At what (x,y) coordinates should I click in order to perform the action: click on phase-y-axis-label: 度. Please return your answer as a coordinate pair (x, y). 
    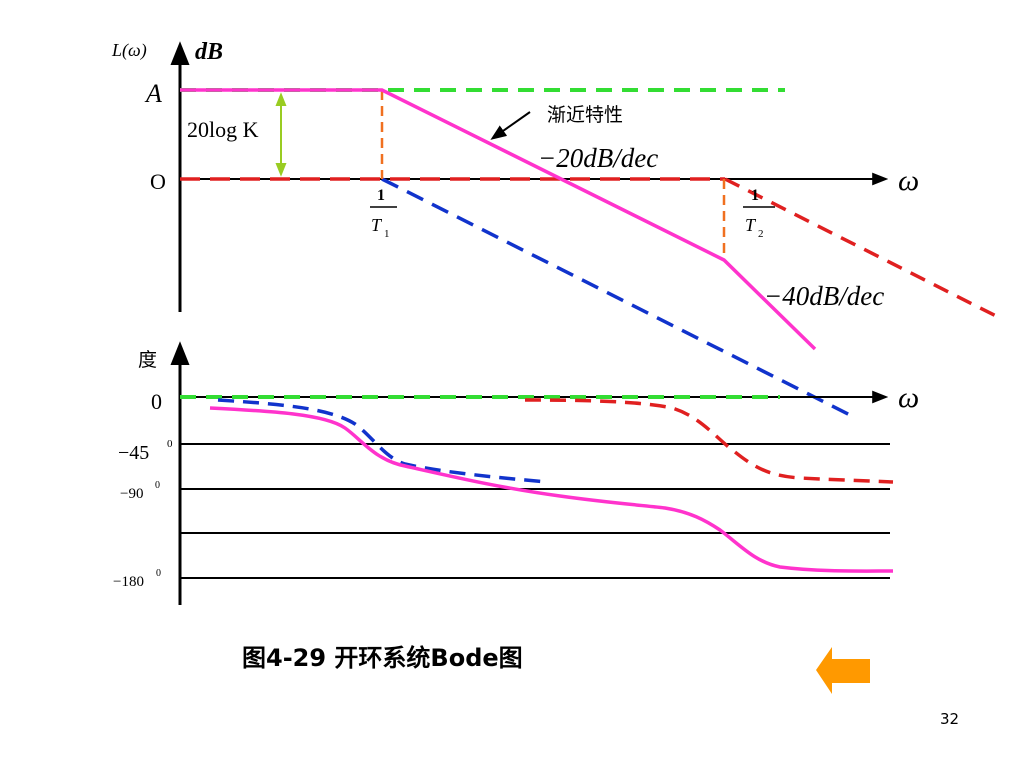
    Looking at the image, I should click on (147, 360).